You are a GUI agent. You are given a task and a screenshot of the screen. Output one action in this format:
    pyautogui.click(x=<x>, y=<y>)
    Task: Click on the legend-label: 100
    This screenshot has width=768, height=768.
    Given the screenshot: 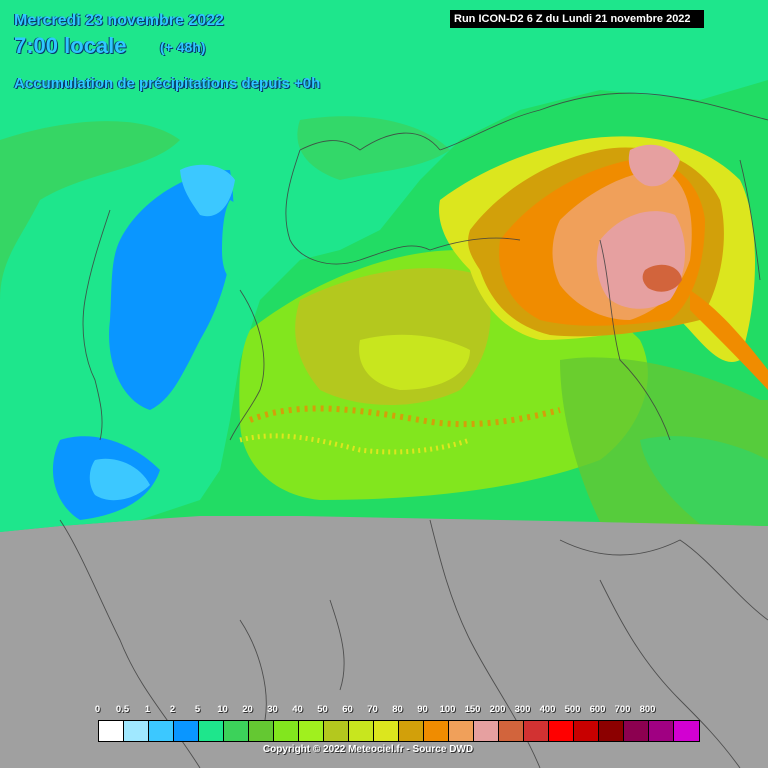 What is the action you would take?
    pyautogui.click(x=447, y=709)
    